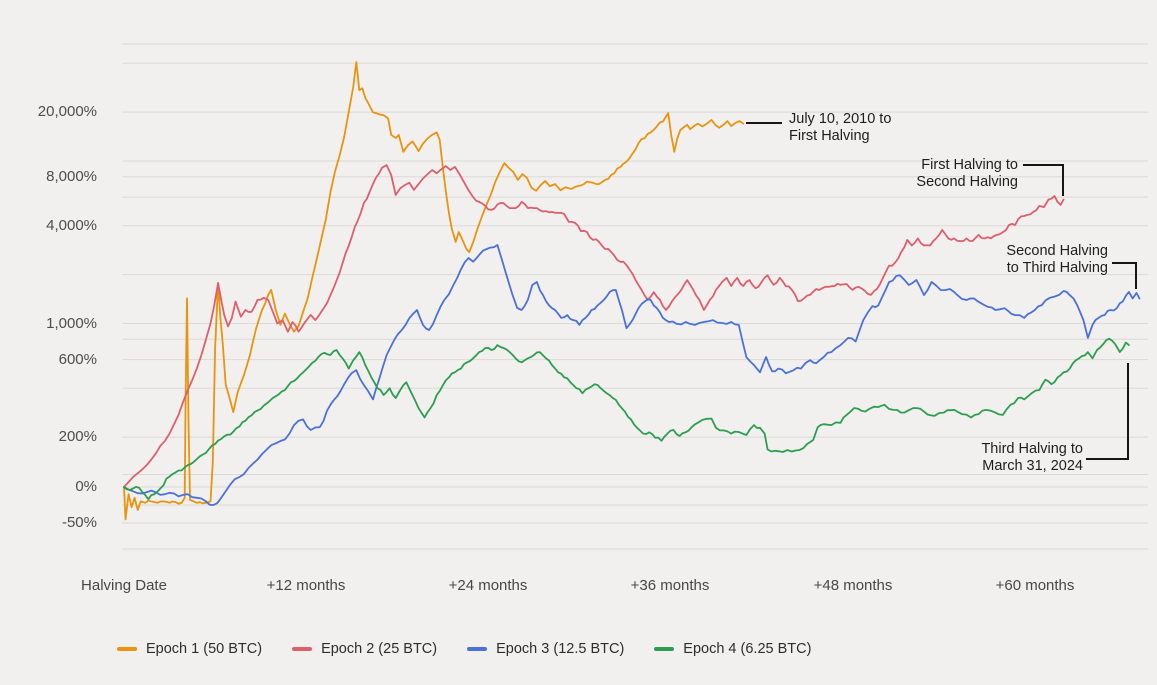  What do you see at coordinates (1057, 267) in the screenshot?
I see `annotation-epoch3-line2: to Third Halving` at bounding box center [1057, 267].